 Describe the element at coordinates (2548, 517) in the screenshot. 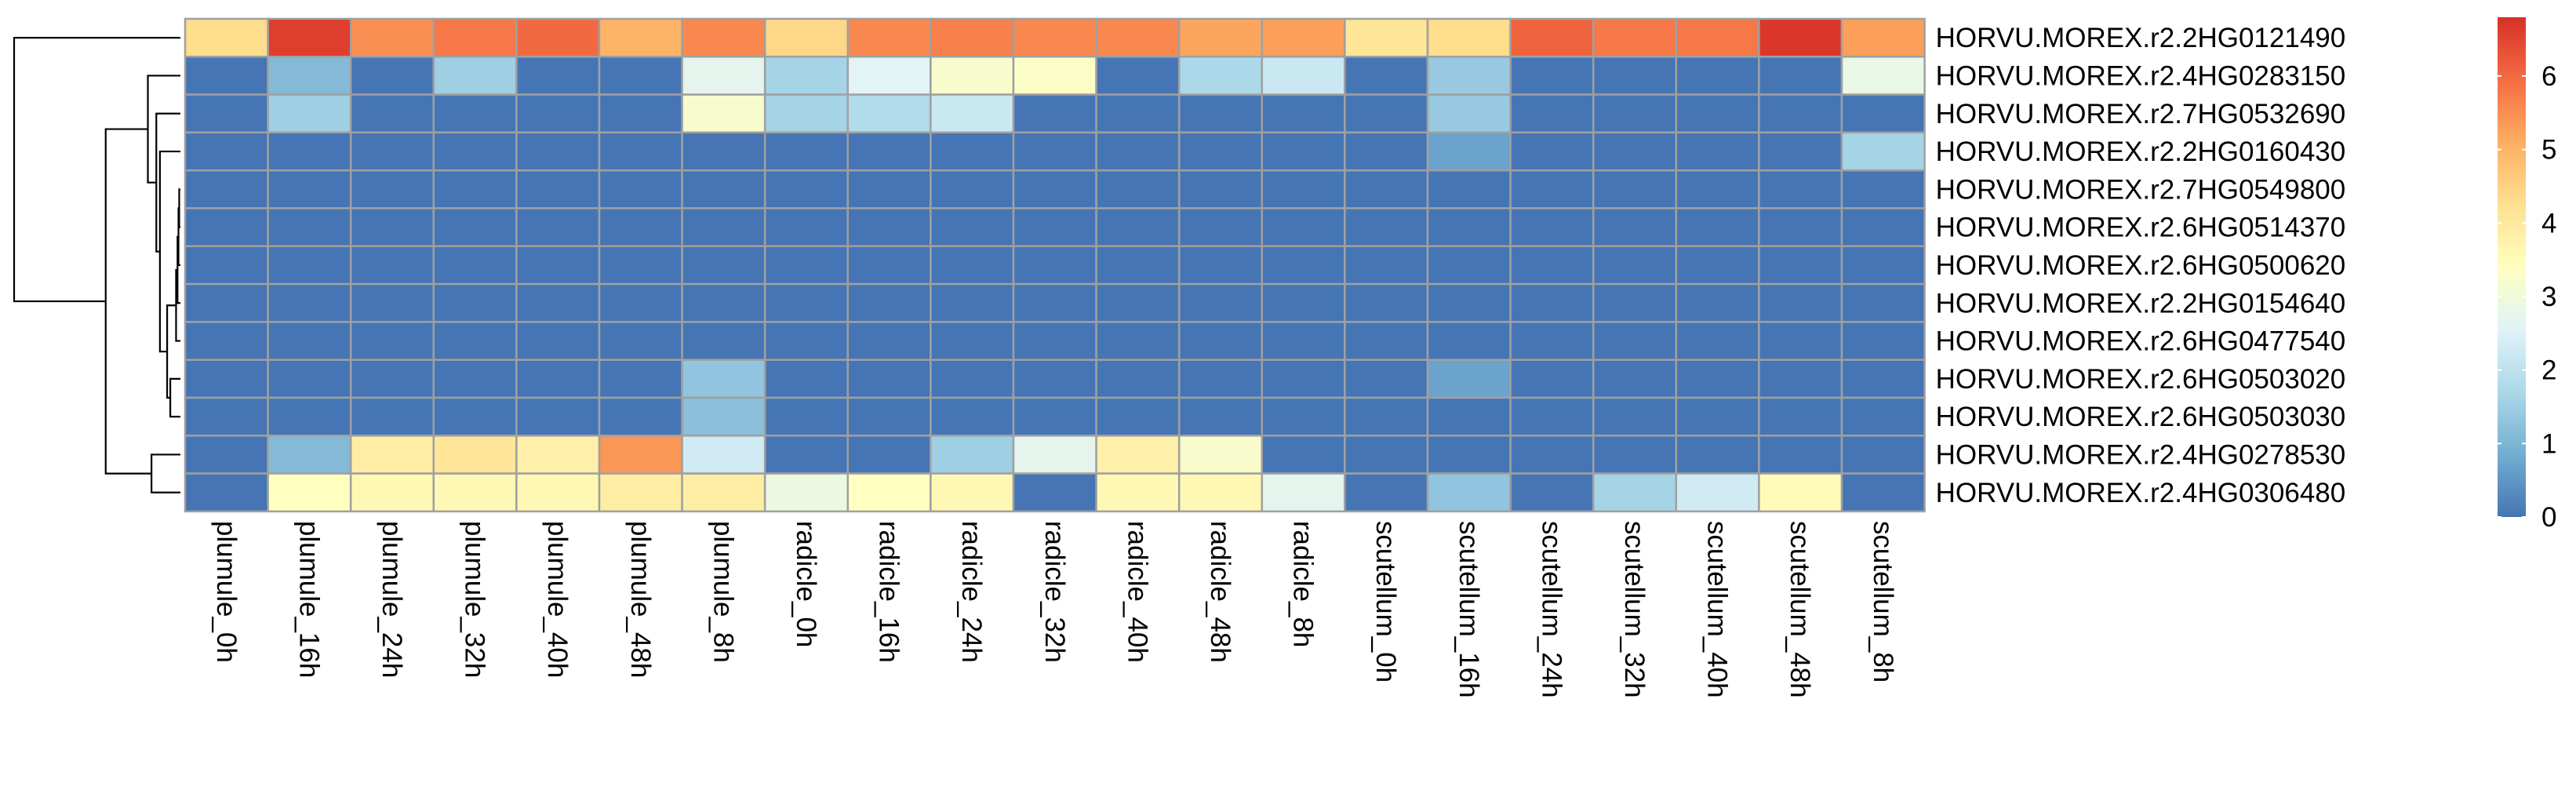

I see `legend-tick-label: 0` at that location.